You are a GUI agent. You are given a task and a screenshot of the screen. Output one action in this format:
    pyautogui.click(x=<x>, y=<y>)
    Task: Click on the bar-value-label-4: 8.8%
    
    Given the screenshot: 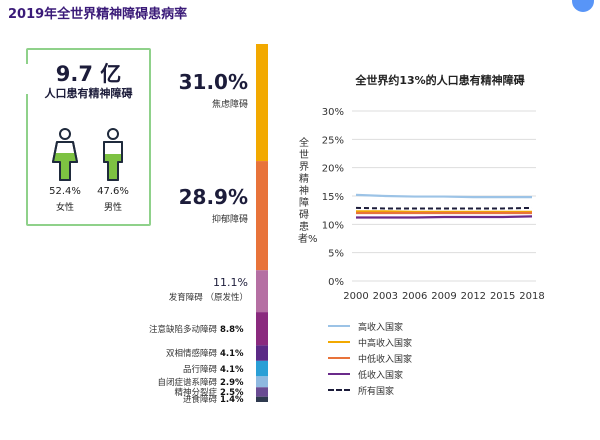 What is the action you would take?
    pyautogui.click(x=232, y=329)
    